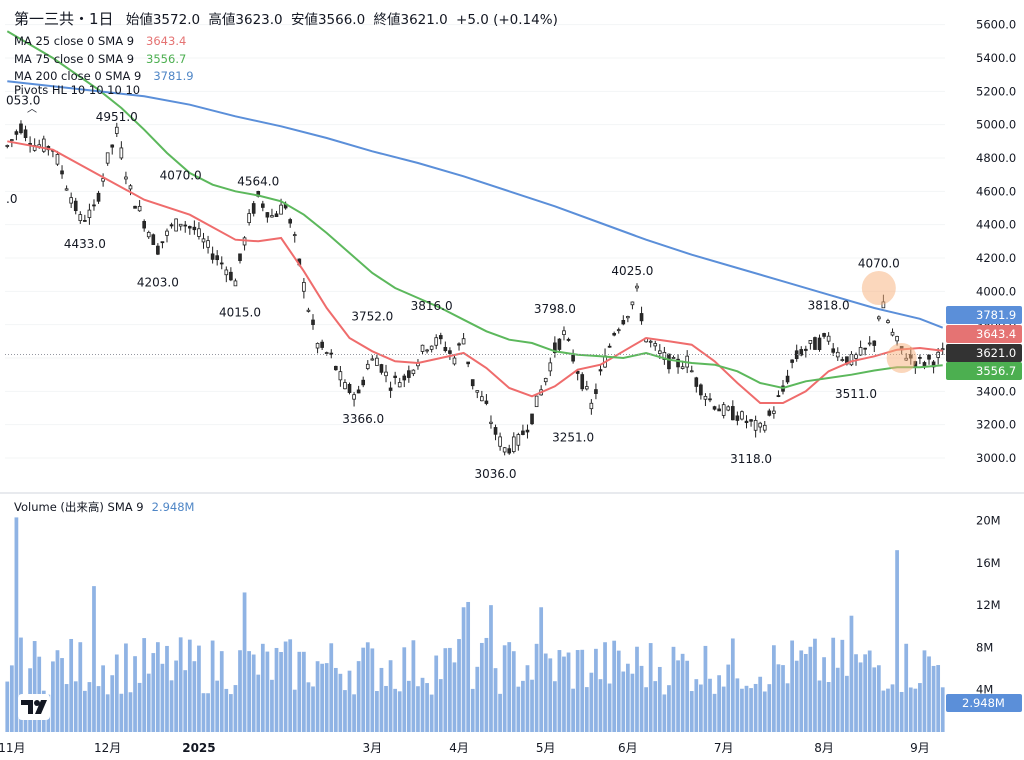 The width and height of the screenshot is (1024, 760). What do you see at coordinates (34, 707) in the screenshot?
I see `tradingview-logo-icon` at bounding box center [34, 707].